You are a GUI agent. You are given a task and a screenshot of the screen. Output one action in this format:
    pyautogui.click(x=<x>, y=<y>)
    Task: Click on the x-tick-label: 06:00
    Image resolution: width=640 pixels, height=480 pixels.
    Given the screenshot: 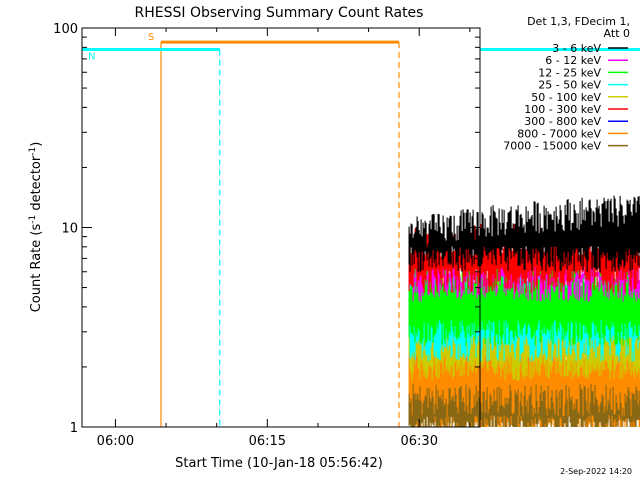 What is the action you would take?
    pyautogui.click(x=115, y=441)
    